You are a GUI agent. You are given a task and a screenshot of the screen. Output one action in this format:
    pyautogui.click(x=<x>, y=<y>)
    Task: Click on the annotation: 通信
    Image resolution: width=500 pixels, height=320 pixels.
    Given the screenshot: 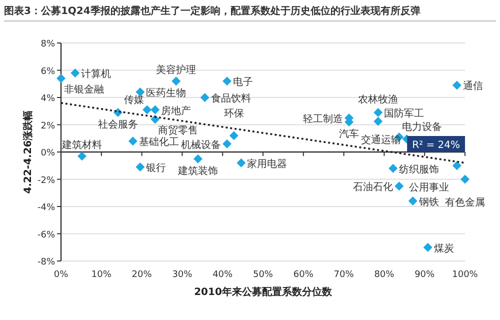 What is the action you would take?
    pyautogui.click(x=472, y=86)
    